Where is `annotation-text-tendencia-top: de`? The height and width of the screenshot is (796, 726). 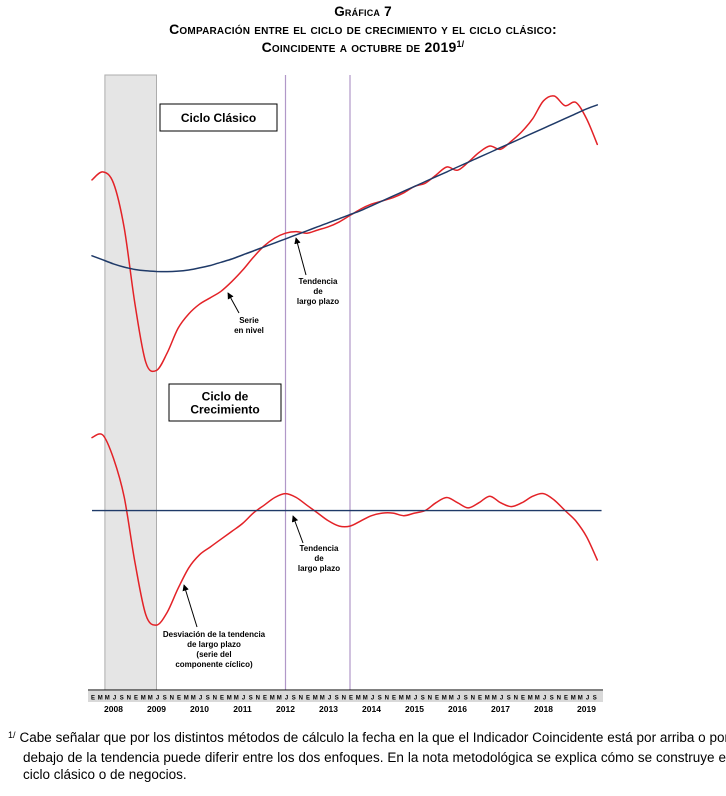
annotation-text-tendencia-top: de is located at coordinates (318, 291).